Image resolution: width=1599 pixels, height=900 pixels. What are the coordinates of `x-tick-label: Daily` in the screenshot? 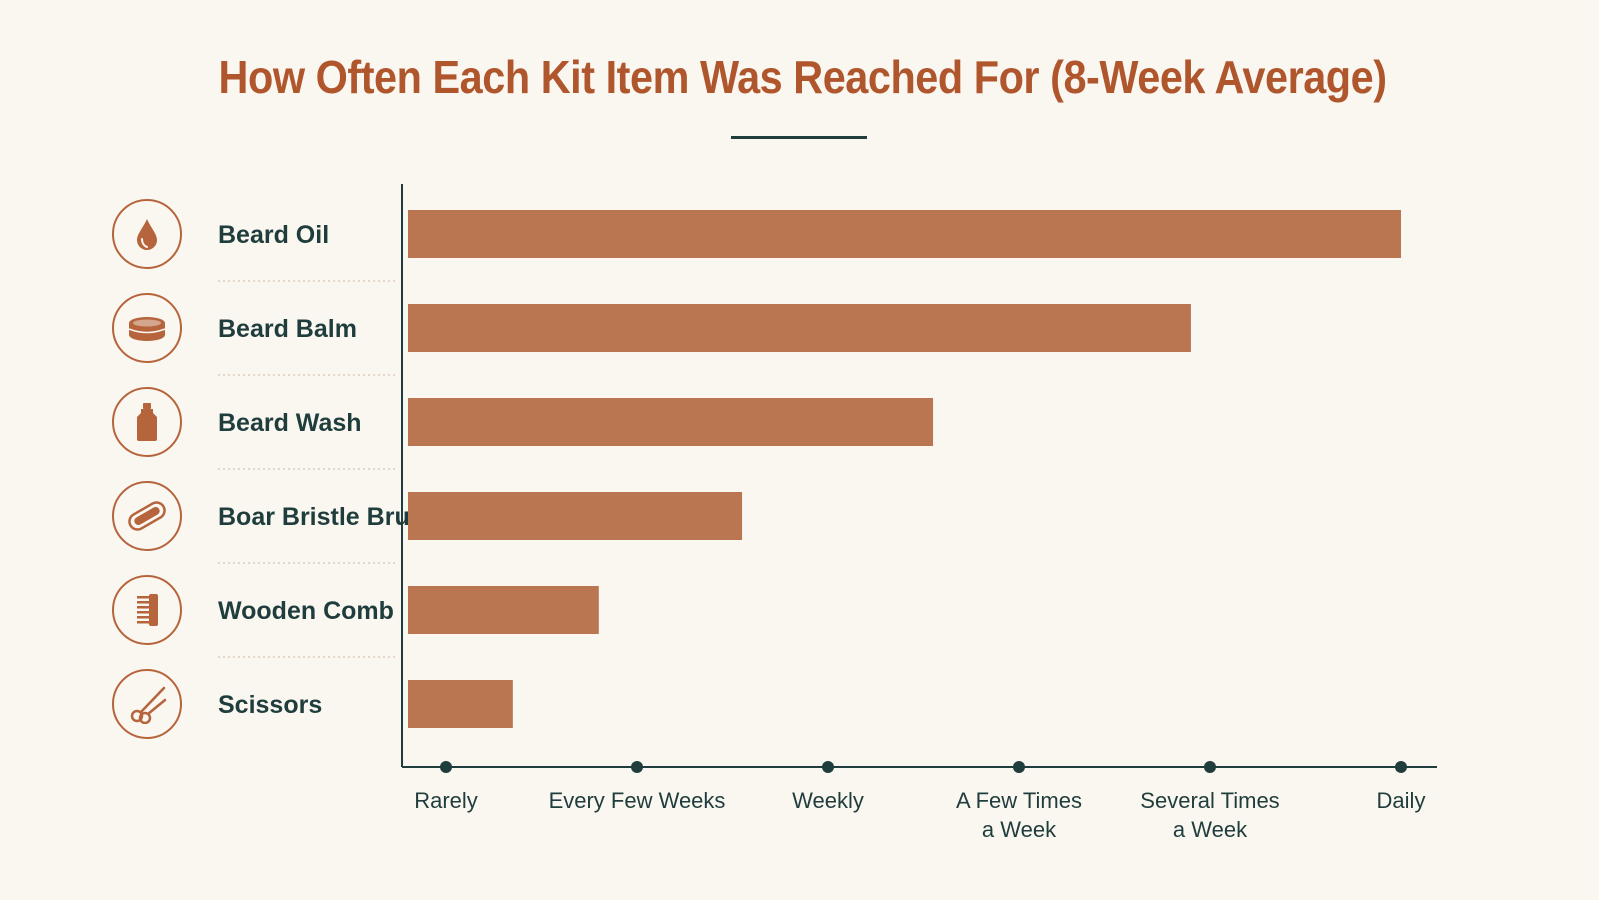 It's located at (1401, 800).